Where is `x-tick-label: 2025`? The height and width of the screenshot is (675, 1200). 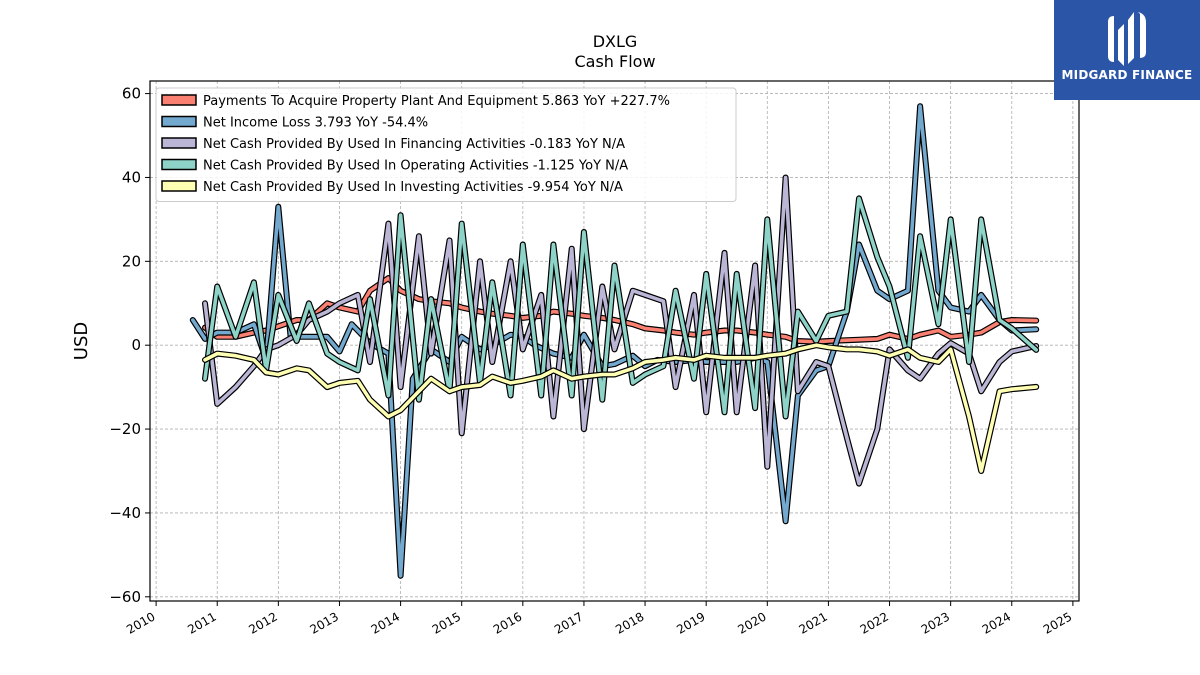 x-tick-label: 2025 is located at coordinates (1057, 622).